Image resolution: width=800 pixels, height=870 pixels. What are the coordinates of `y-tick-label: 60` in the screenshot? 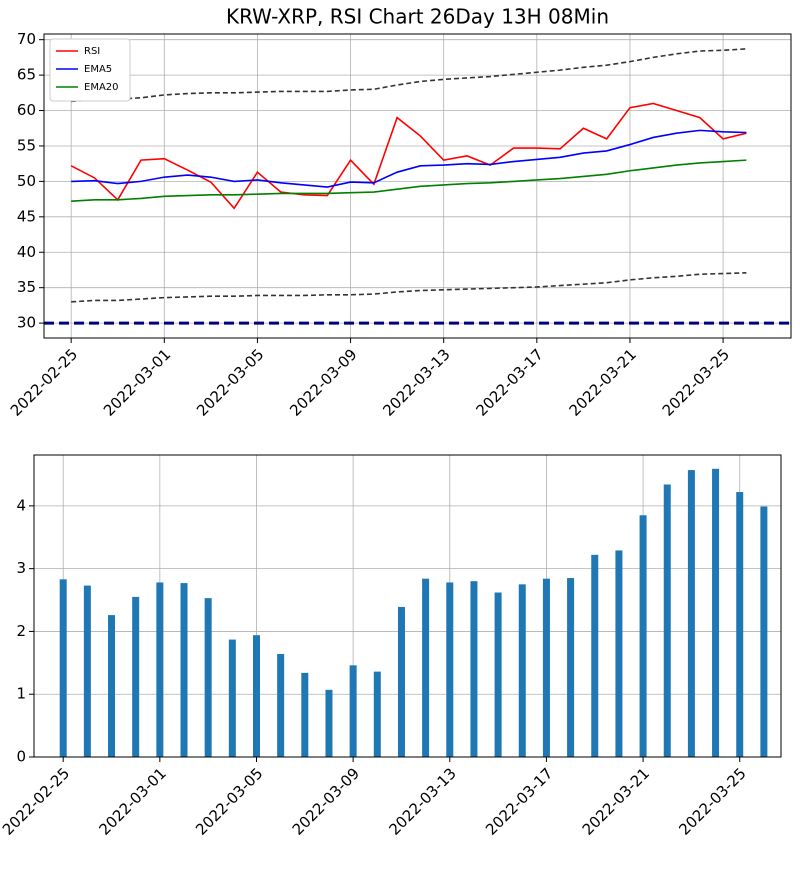 It's located at (26, 110).